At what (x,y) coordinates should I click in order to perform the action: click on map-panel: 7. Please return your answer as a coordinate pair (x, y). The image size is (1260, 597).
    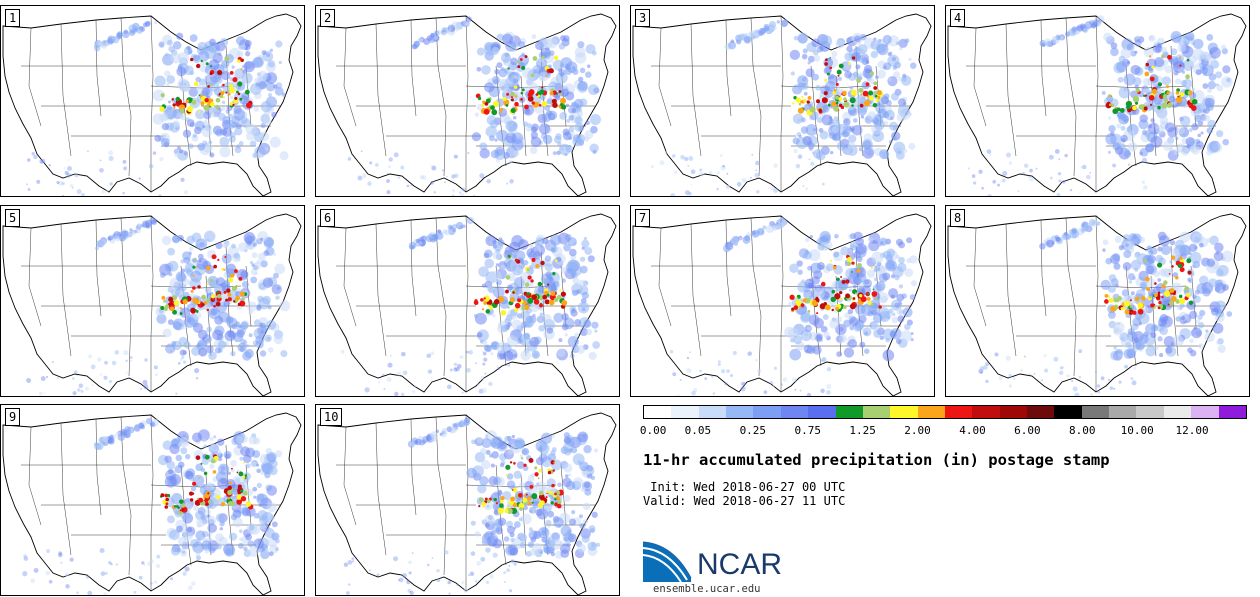
    Looking at the image, I should click on (782, 301).